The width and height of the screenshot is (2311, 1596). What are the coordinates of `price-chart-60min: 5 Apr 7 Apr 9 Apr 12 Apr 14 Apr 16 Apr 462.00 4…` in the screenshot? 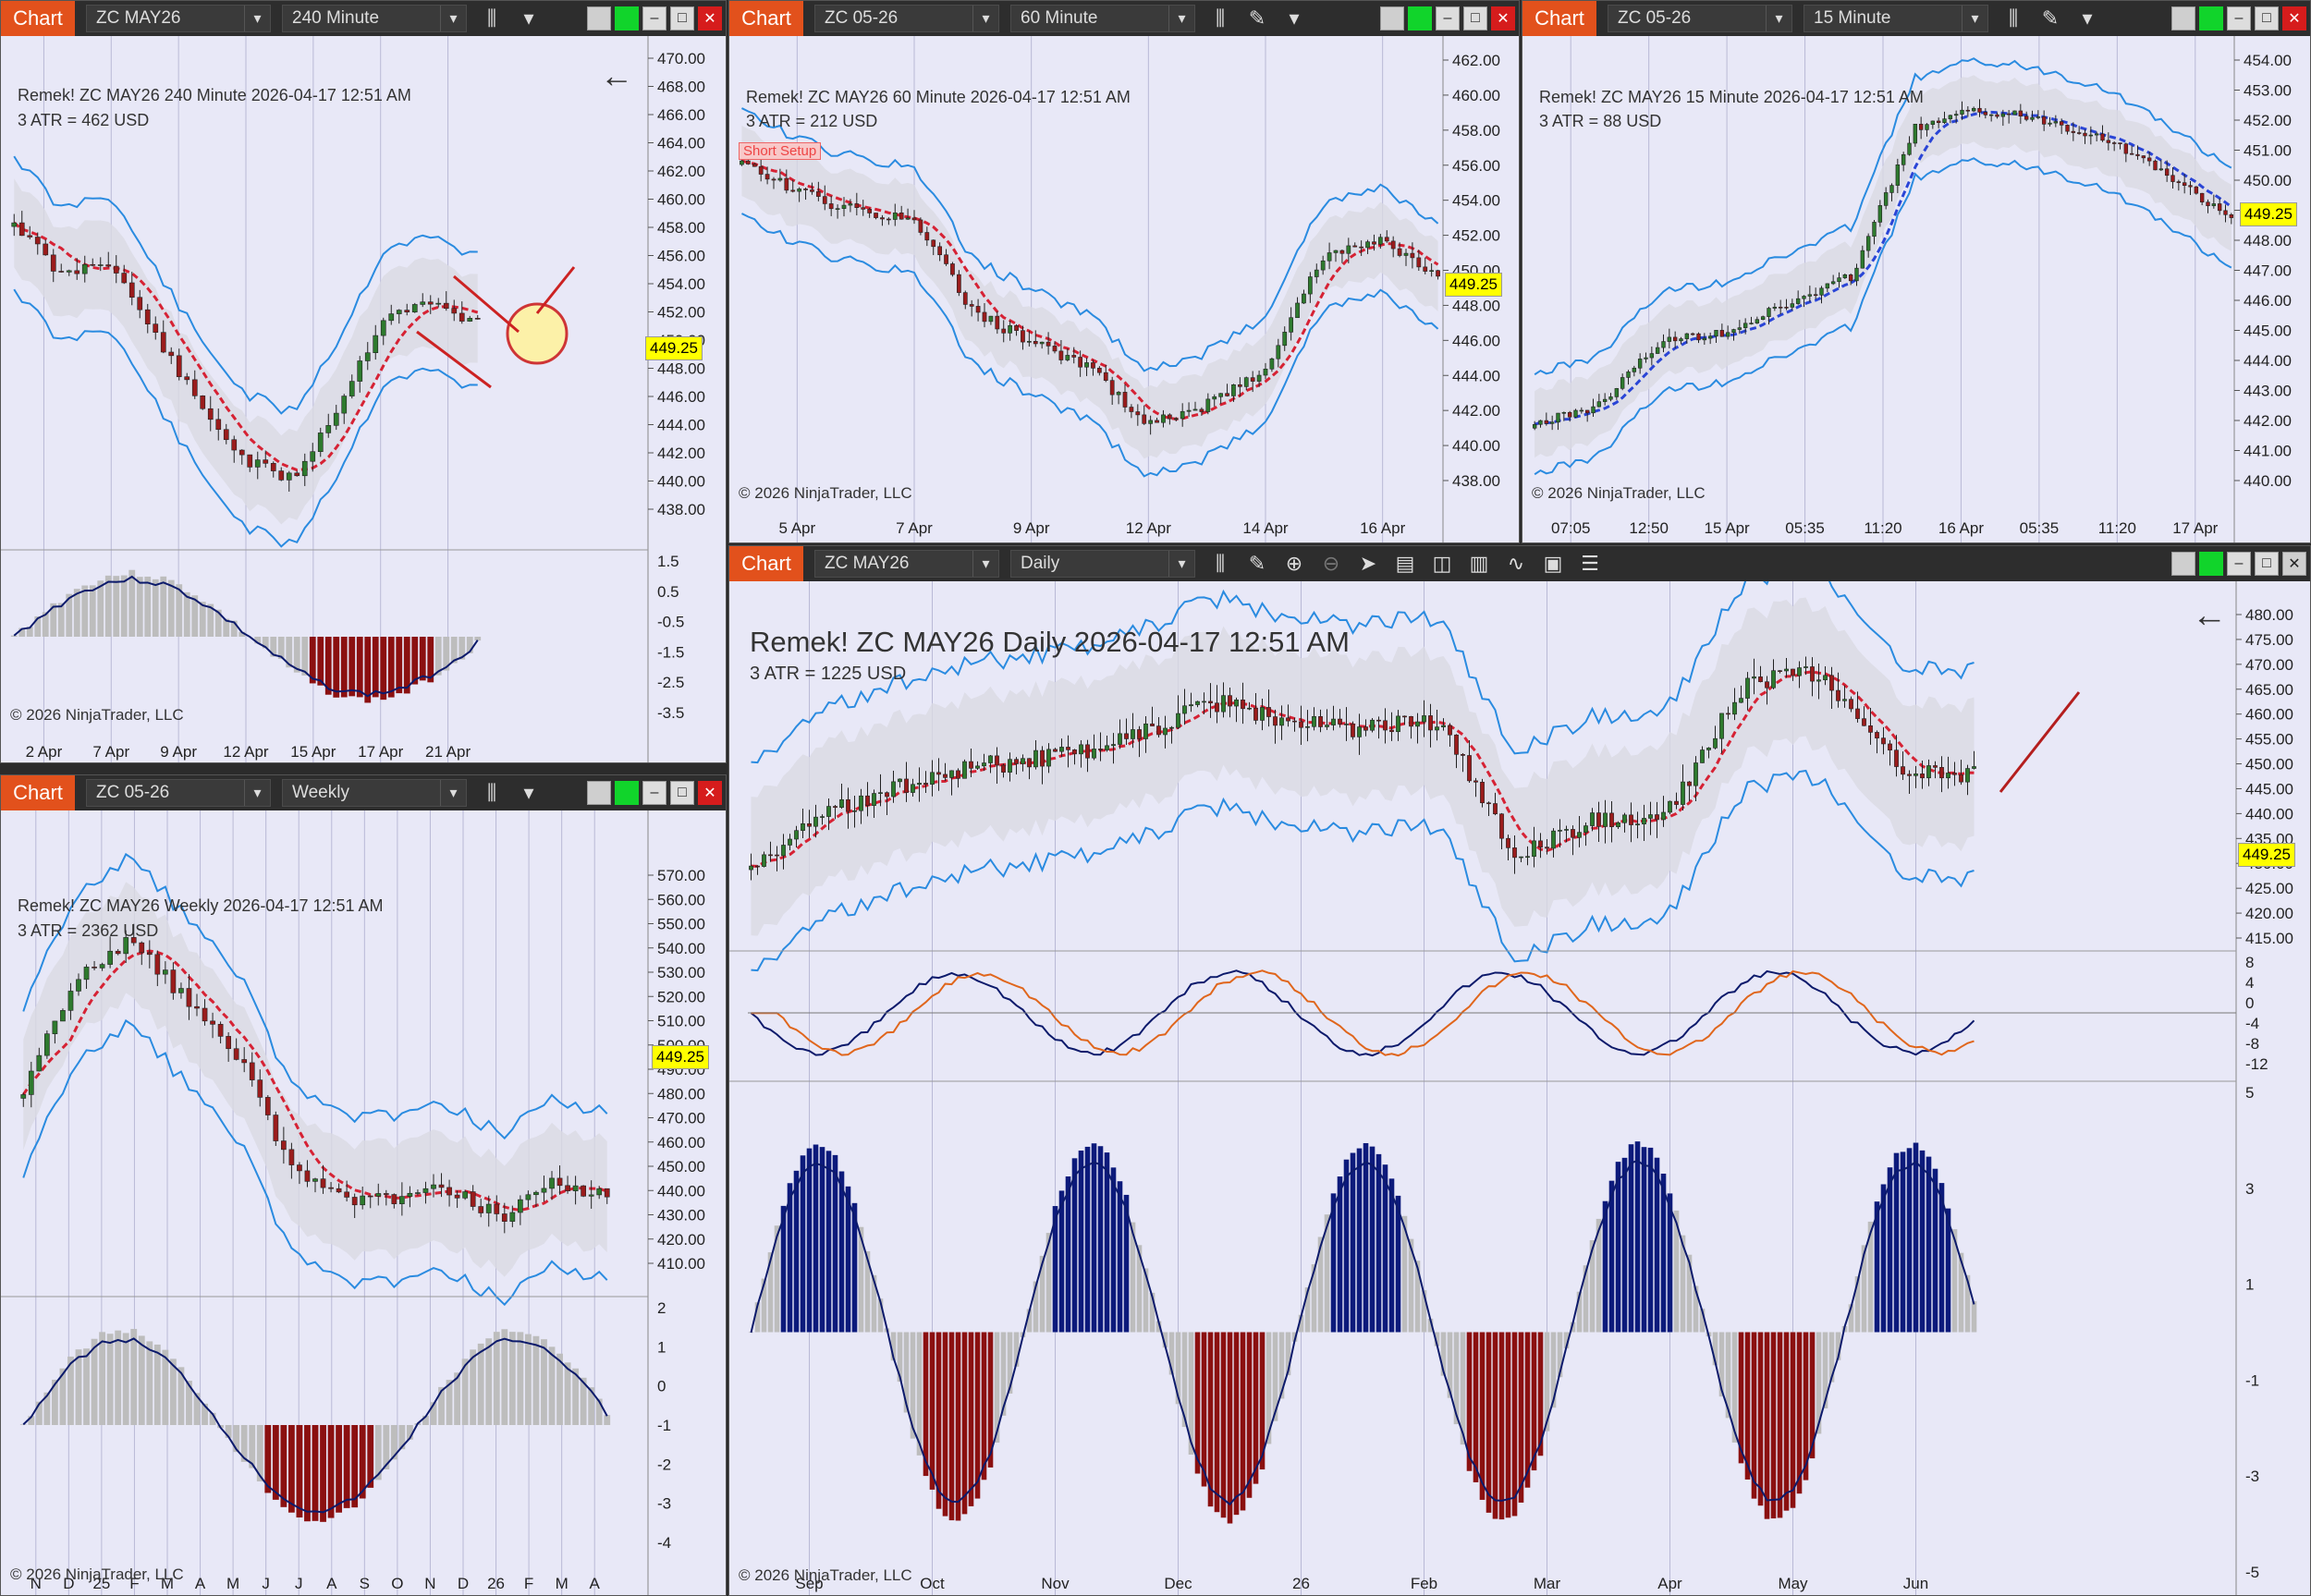 It's located at (1124, 289).